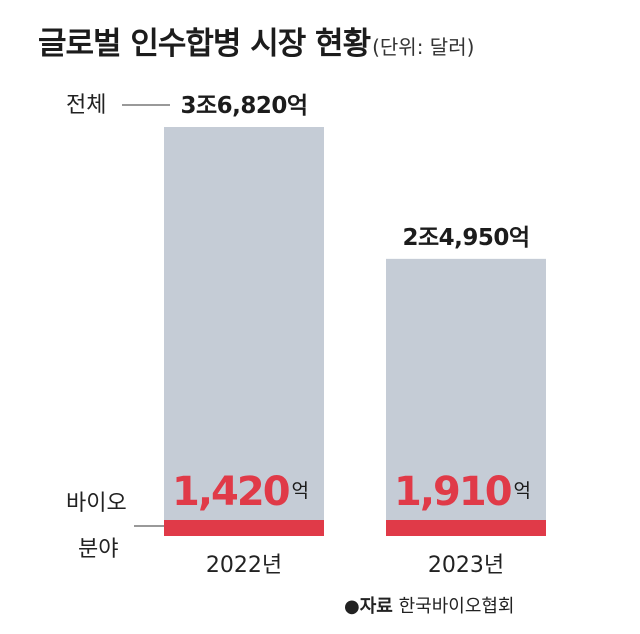 The image size is (640, 634). Describe the element at coordinates (423, 47) in the screenshot. I see `unit-label: (단위: 달러)` at that location.